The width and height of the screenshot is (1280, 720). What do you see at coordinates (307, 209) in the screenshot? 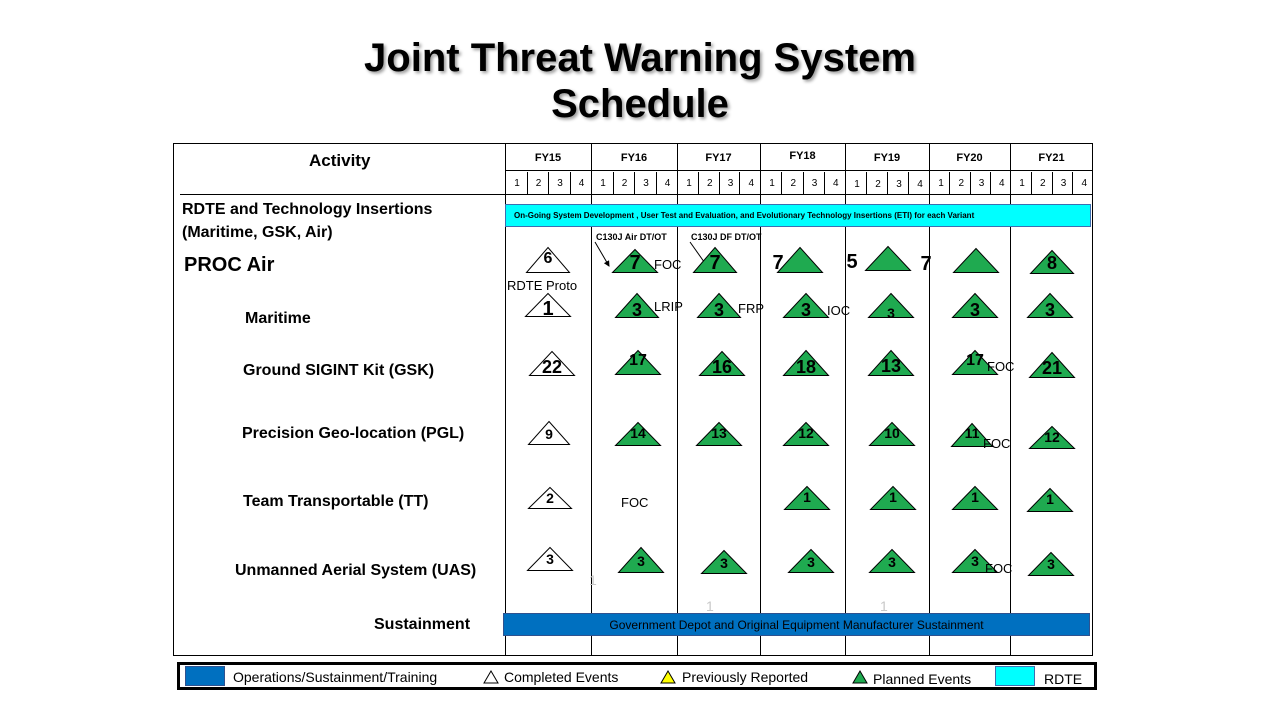
I see `row-label-rdte: RDTE and Technology Insertions` at bounding box center [307, 209].